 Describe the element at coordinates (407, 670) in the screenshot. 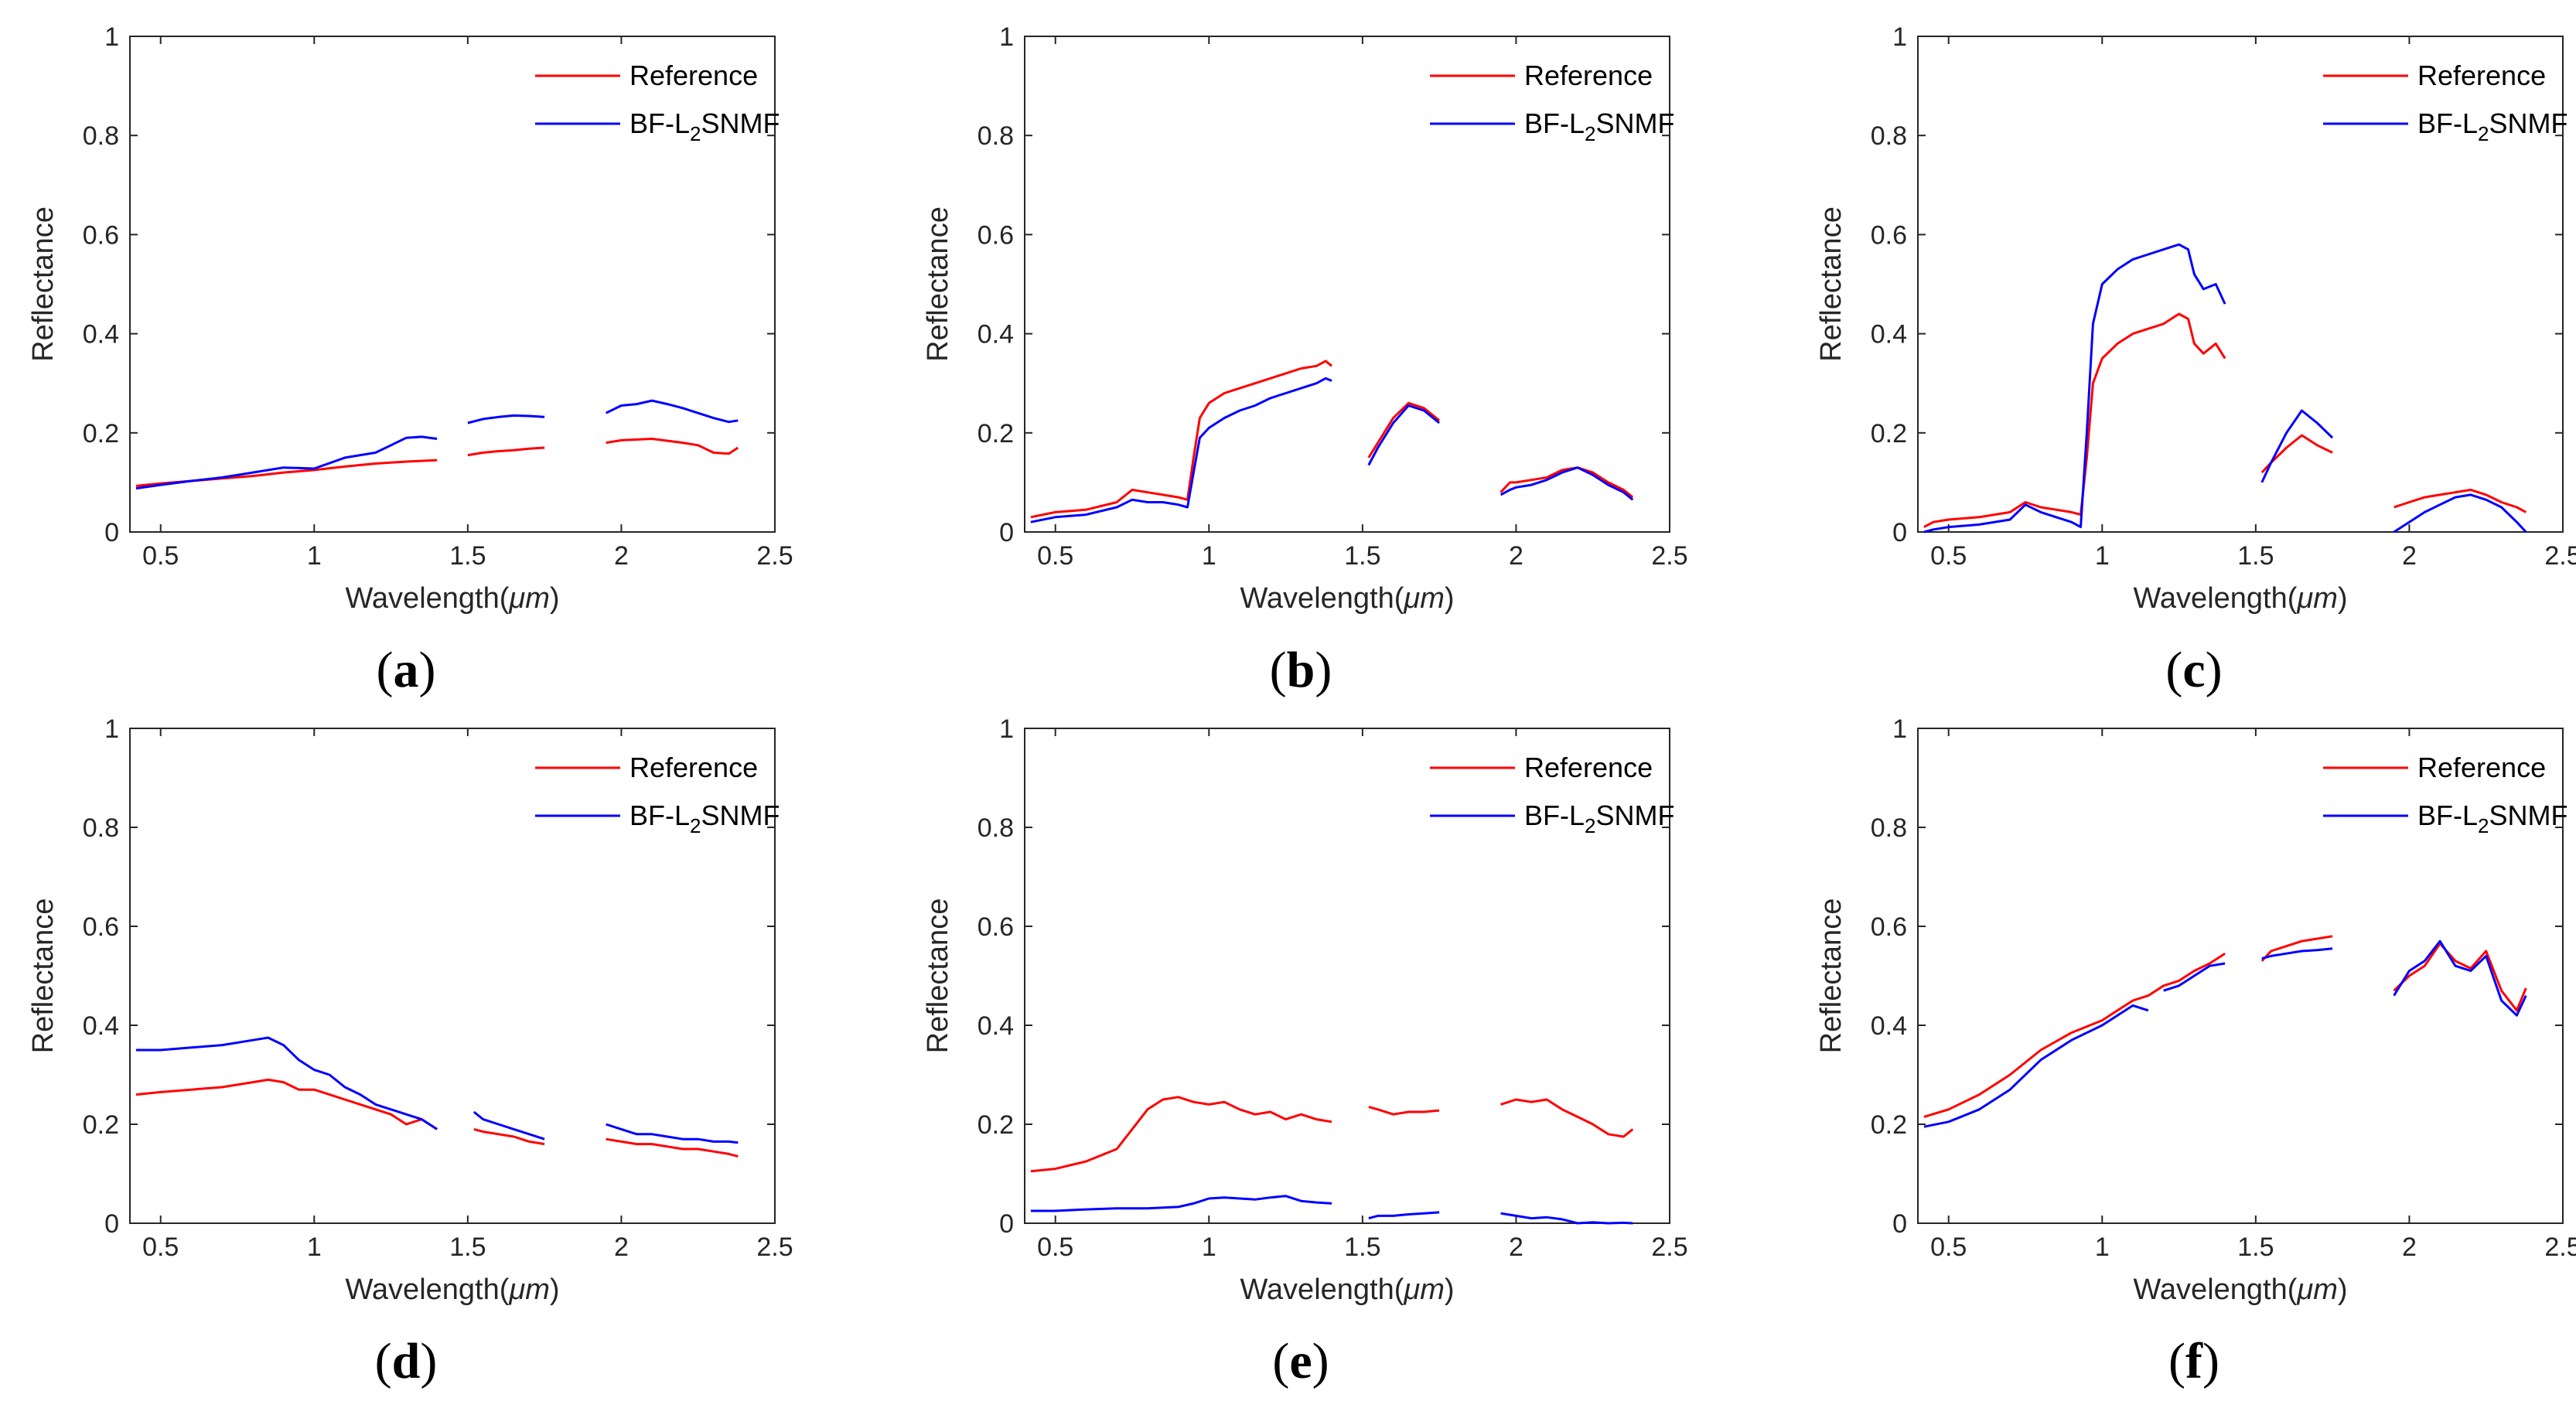

I see `panel-caption: (a)` at that location.